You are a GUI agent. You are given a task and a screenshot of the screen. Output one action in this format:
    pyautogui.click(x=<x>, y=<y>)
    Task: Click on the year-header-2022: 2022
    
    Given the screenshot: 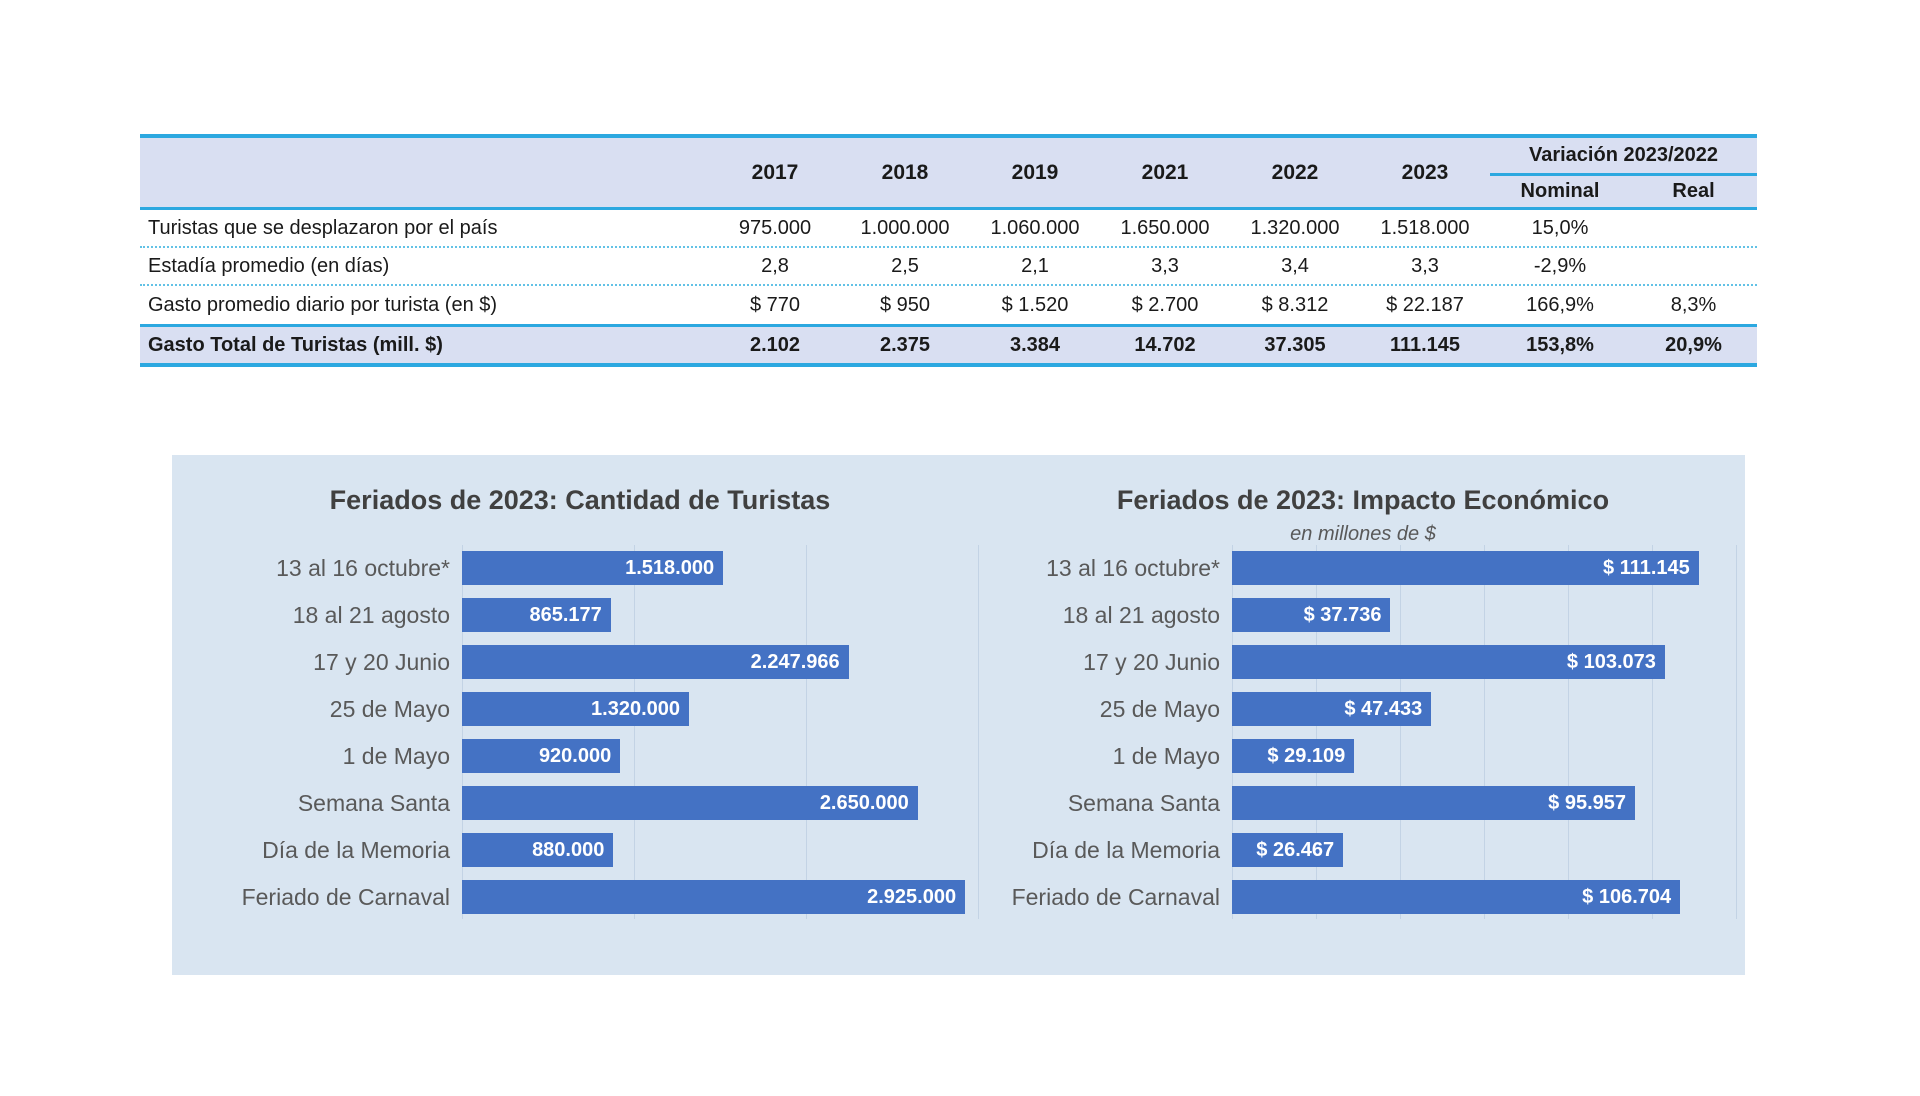 What is the action you would take?
    pyautogui.click(x=1295, y=172)
    